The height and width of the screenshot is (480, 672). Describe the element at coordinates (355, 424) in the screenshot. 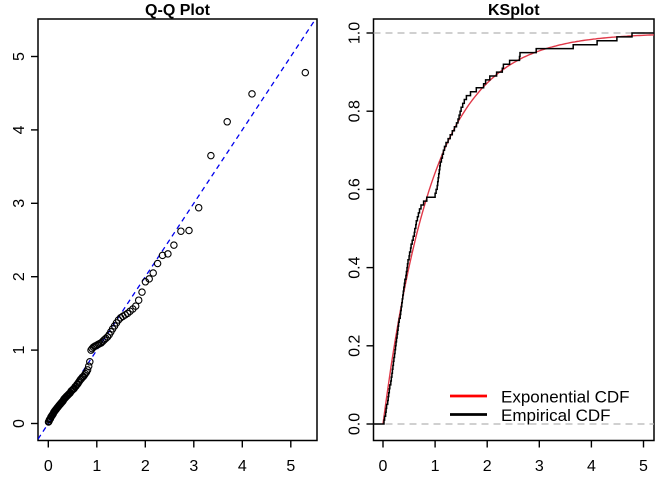

I see `y-axis-tick-label: 0.0` at that location.